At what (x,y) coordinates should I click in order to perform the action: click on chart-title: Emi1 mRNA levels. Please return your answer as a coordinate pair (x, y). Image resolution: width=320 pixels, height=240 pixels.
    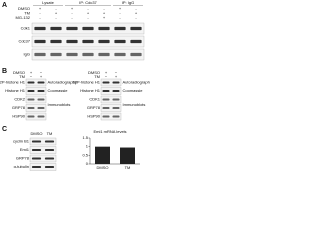
    Looking at the image, I should click on (109, 131).